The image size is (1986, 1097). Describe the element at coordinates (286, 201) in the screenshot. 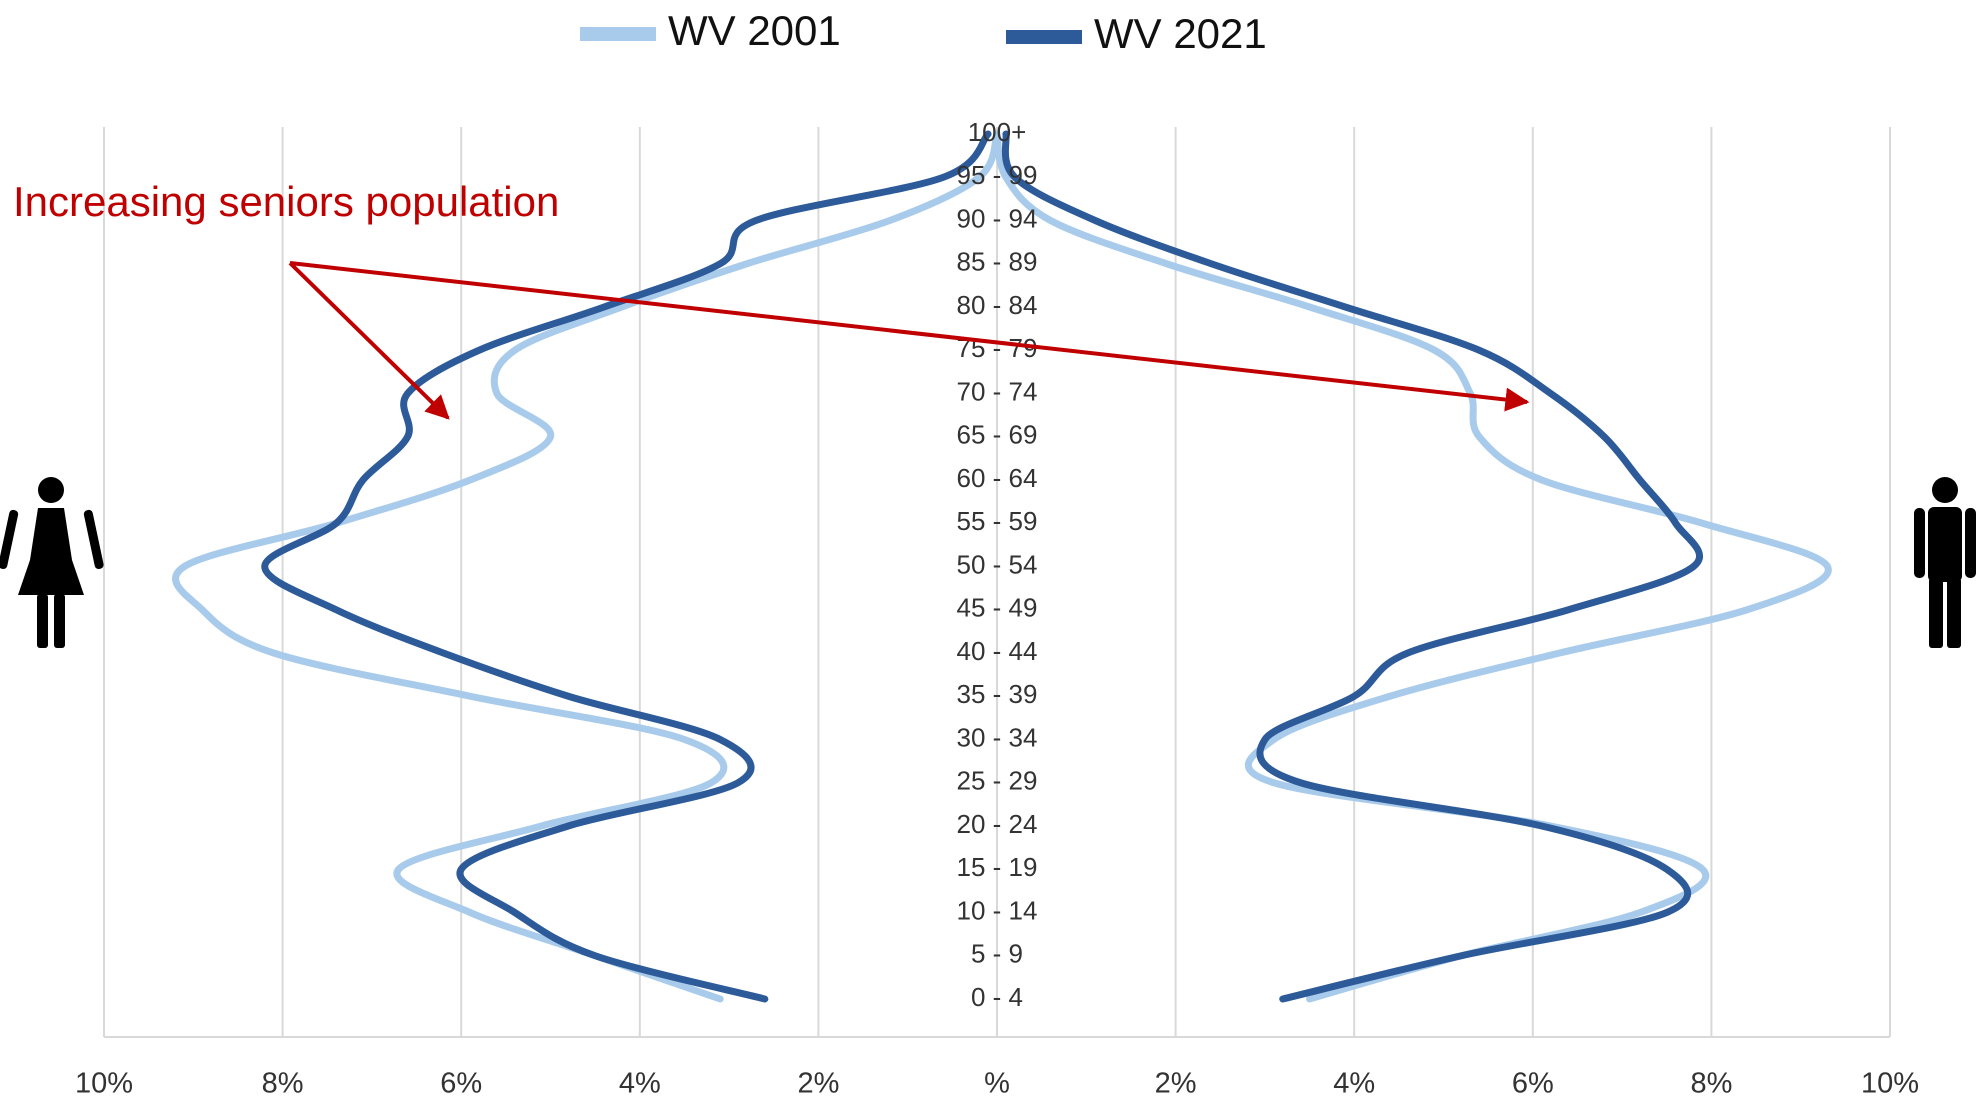

I see `annotation: Increasing seniors population` at that location.